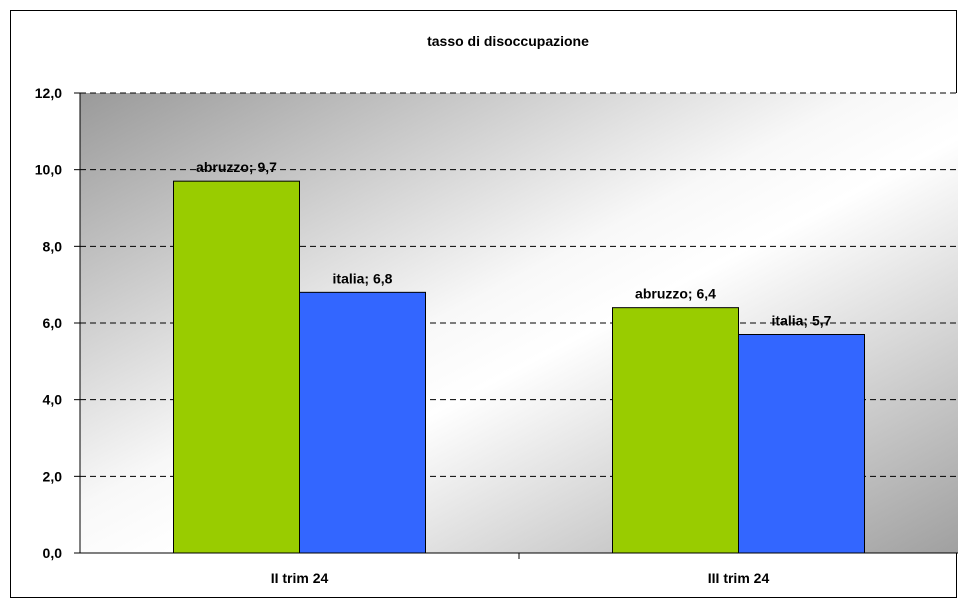  I want to click on data-label: italia; 6,8, so click(363, 278).